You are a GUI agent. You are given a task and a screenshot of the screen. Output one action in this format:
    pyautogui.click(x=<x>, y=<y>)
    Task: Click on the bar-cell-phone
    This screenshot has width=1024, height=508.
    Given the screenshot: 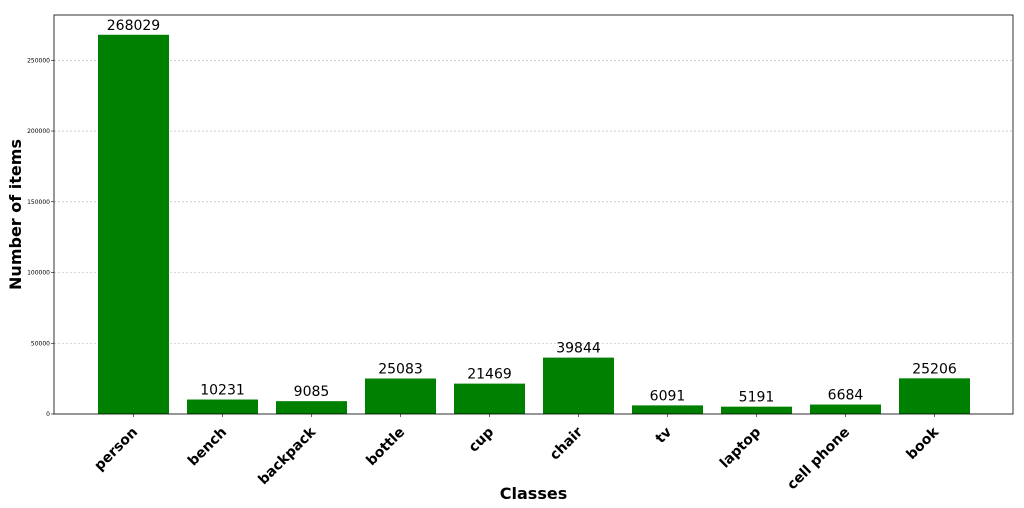 What is the action you would take?
    pyautogui.click(x=845, y=409)
    